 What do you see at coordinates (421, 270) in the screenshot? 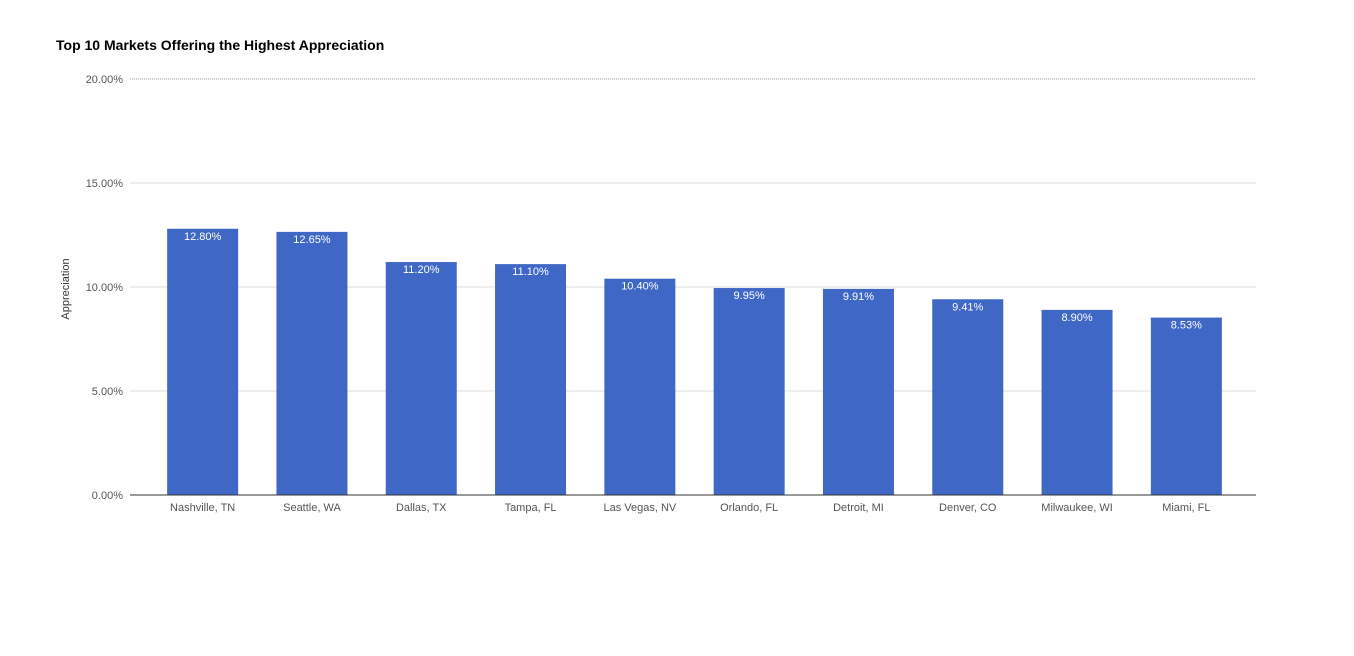
I see `data-label: 11.20%` at bounding box center [421, 270].